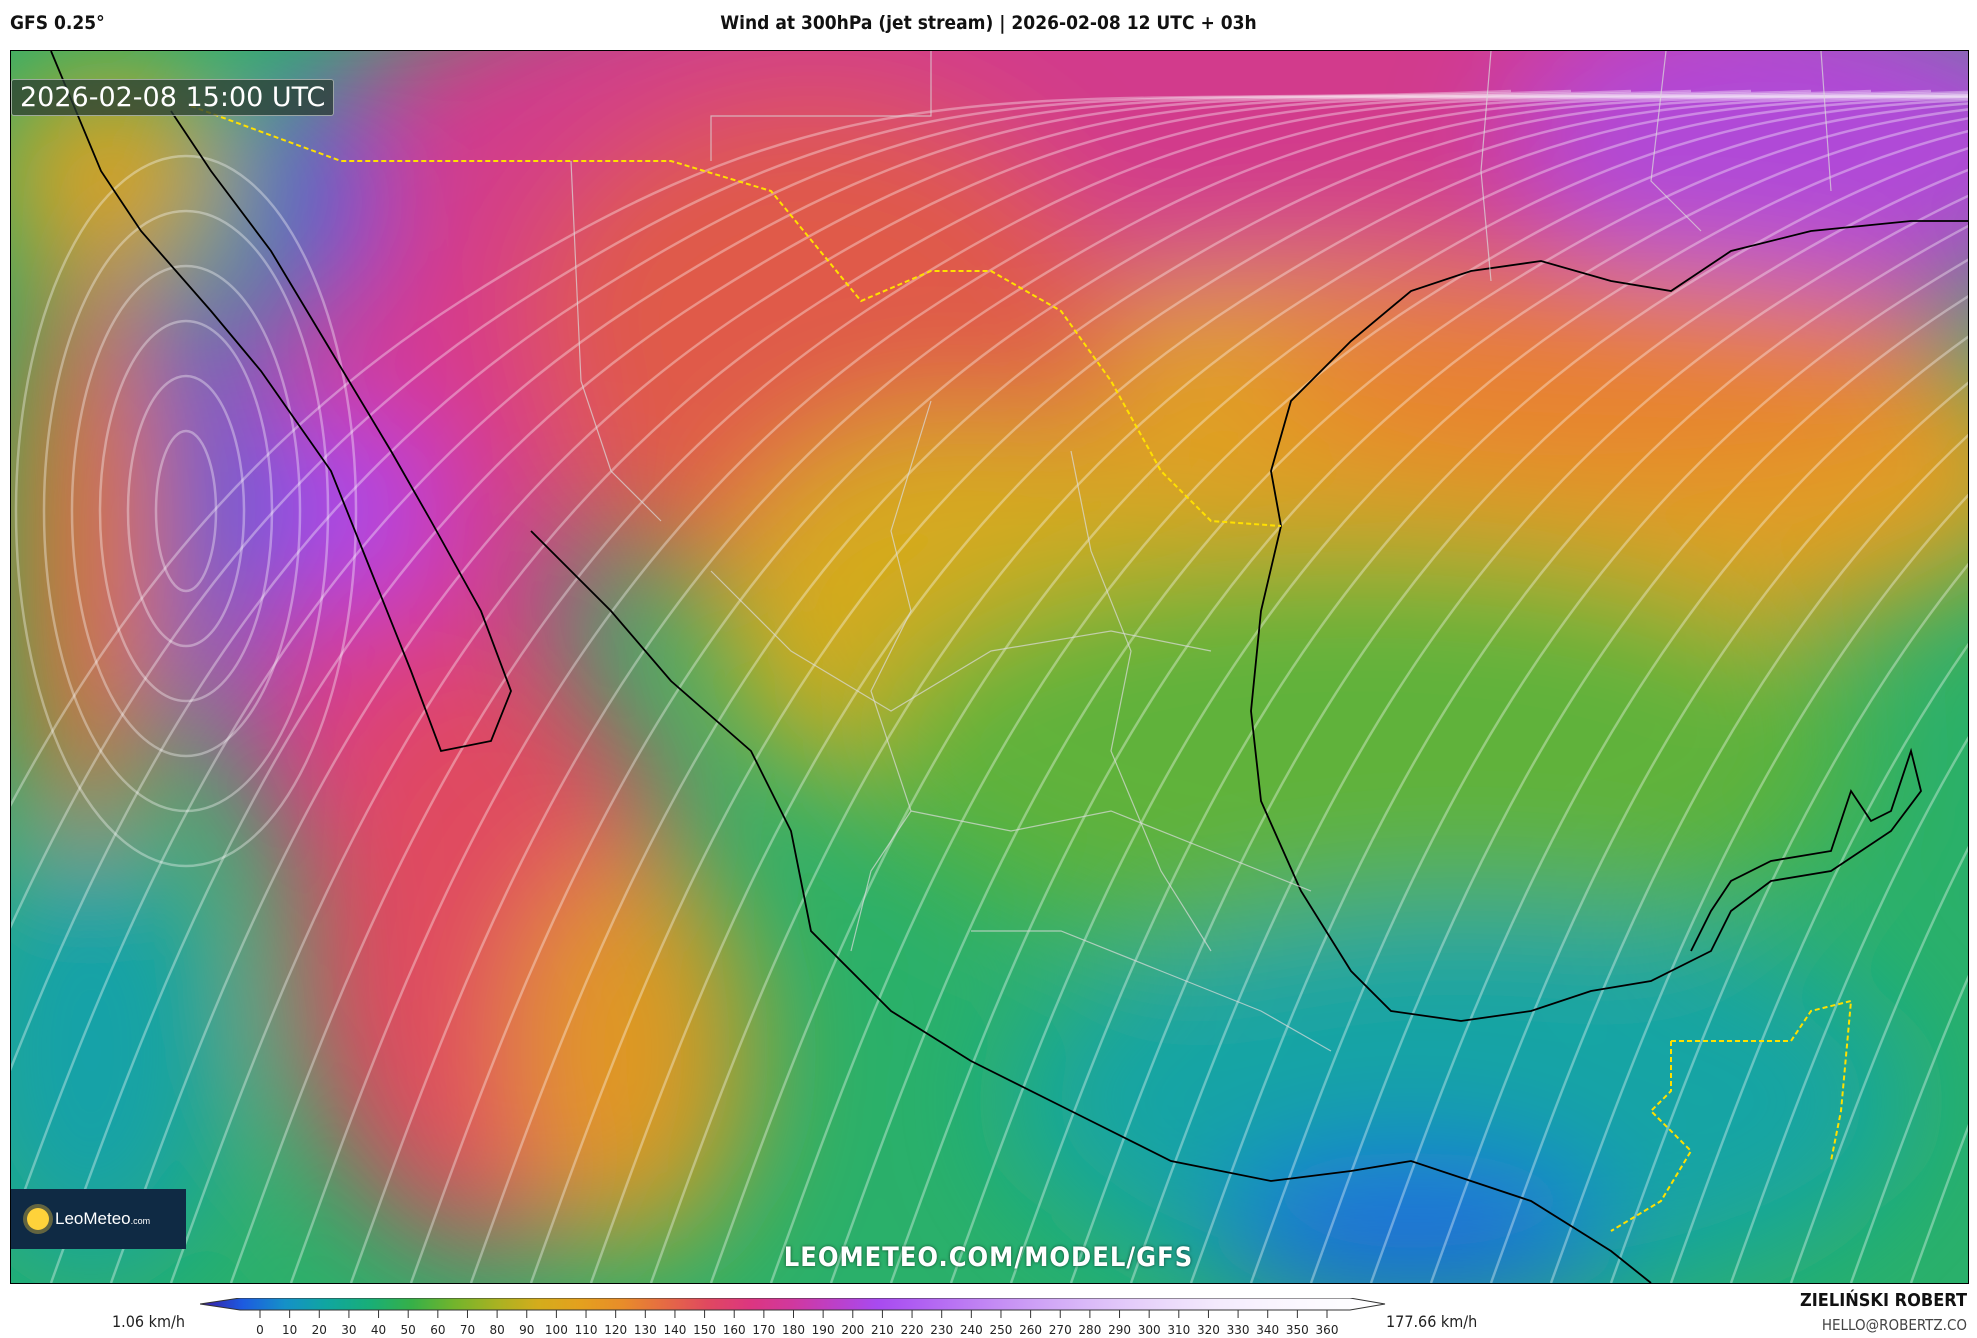 Image resolution: width=1977 pixels, height=1338 pixels. I want to click on colorbar-tick-label: 350, so click(1297, 1330).